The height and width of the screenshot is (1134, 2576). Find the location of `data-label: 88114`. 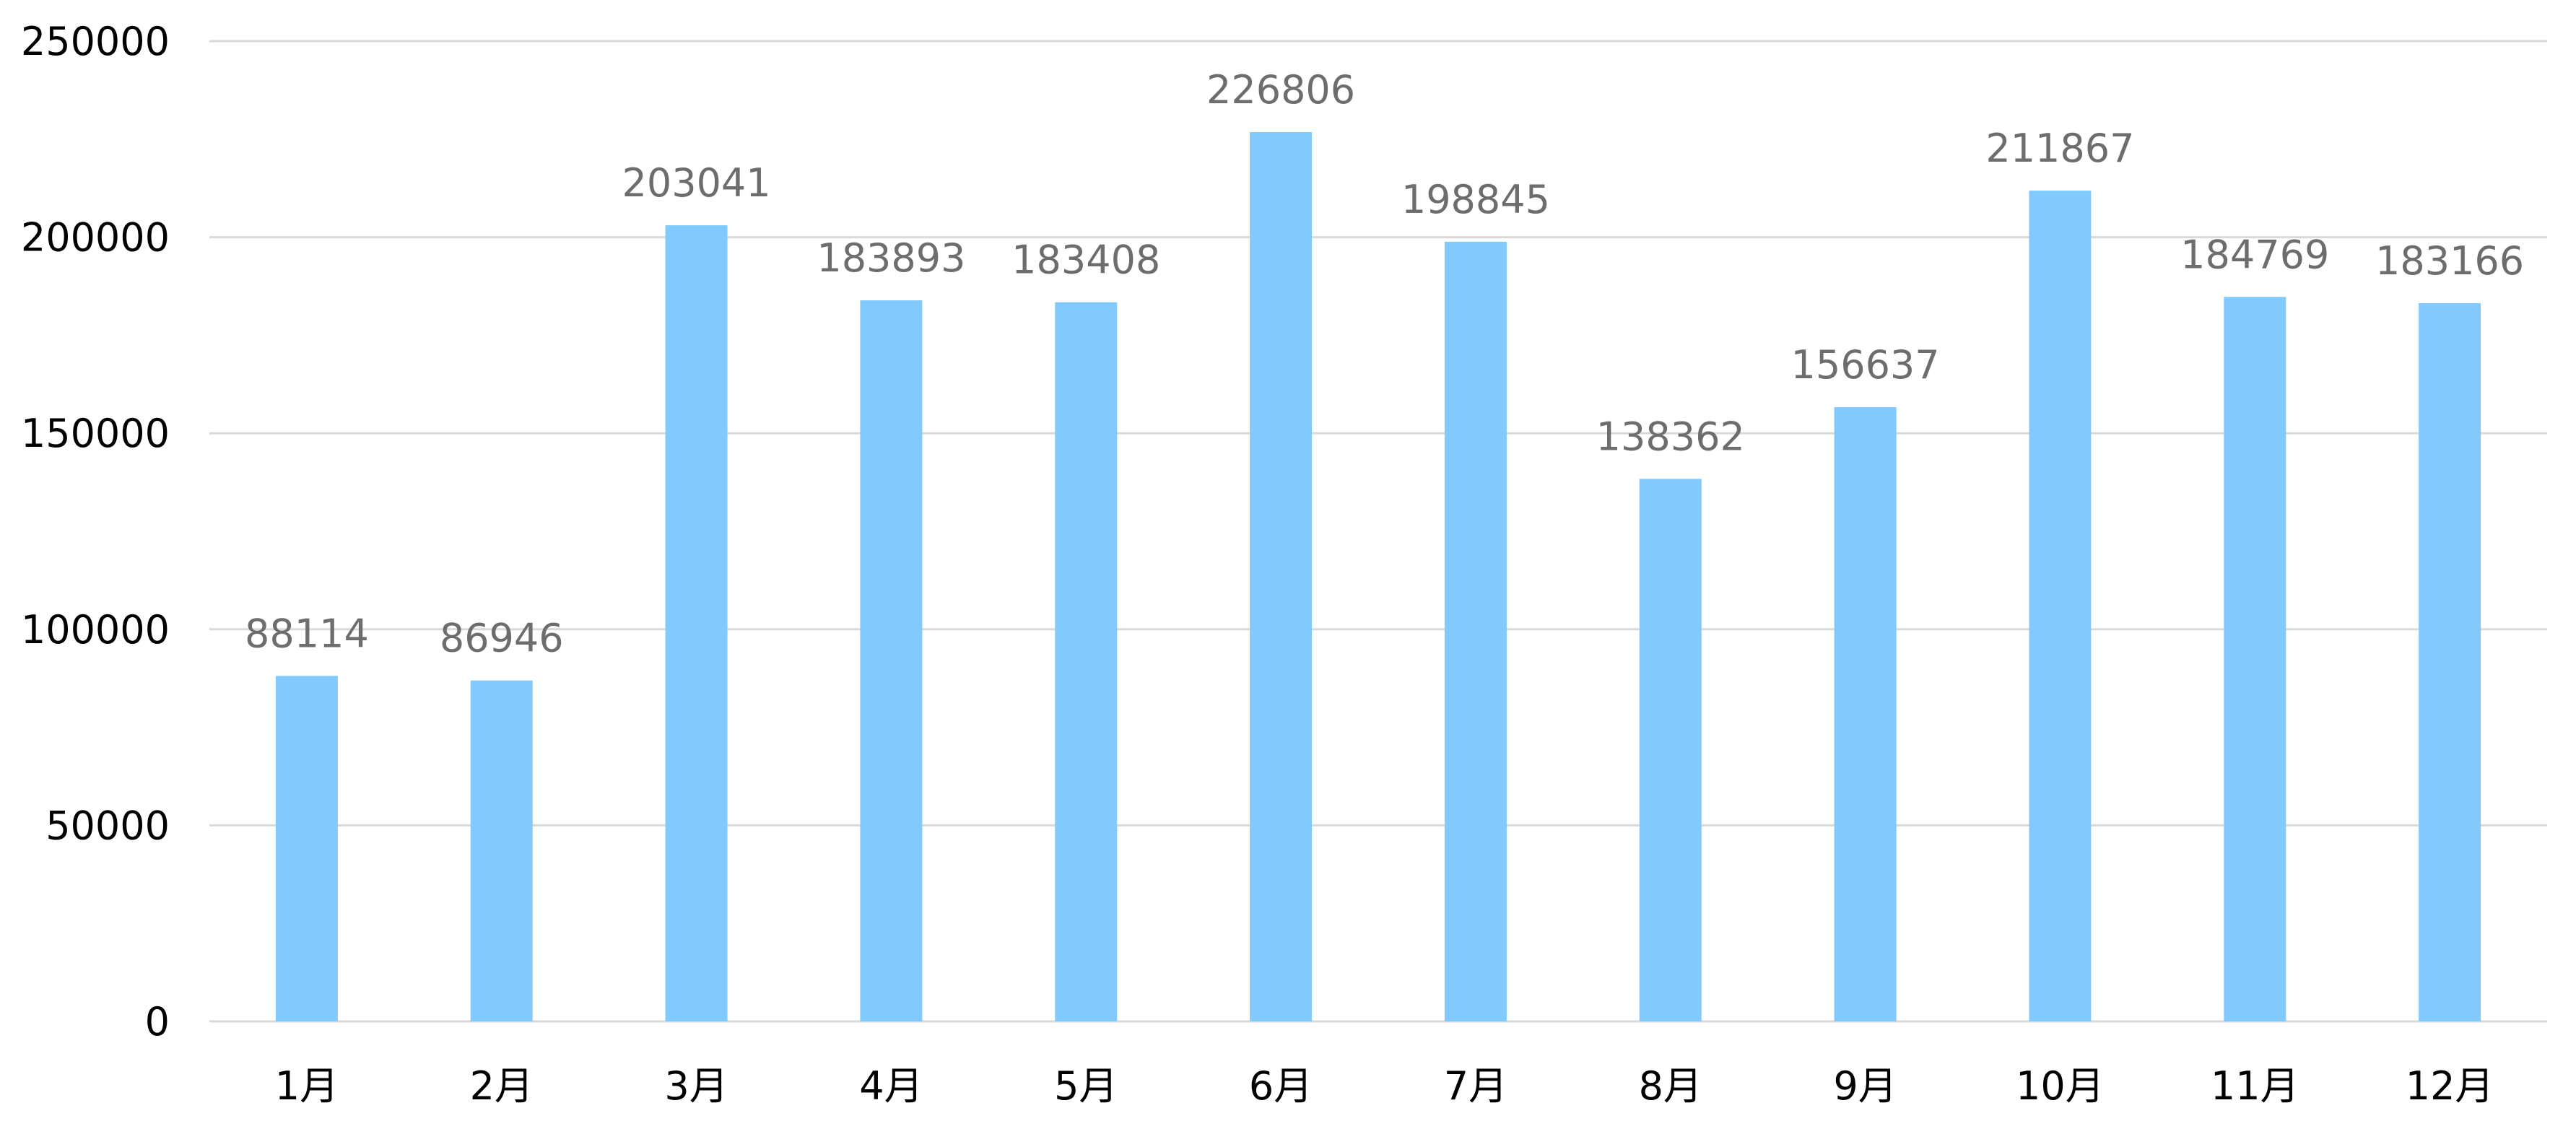

data-label: 88114 is located at coordinates (307, 633).